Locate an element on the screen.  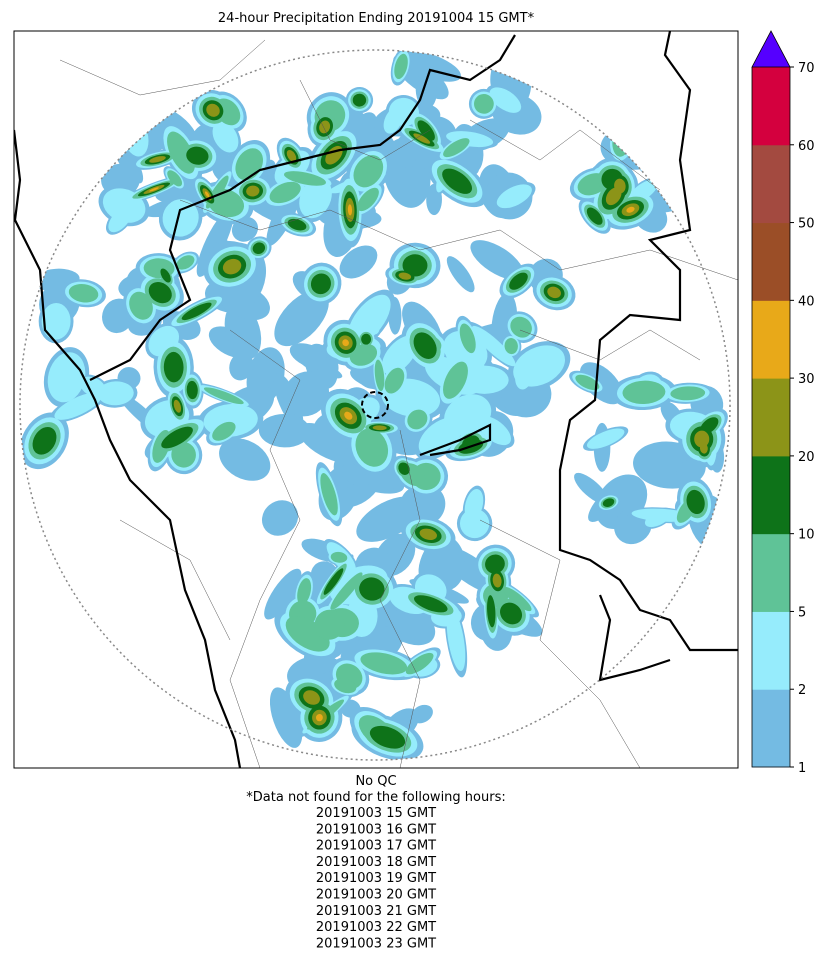
colorbar-tick-label: 10 is located at coordinates (806, 535).